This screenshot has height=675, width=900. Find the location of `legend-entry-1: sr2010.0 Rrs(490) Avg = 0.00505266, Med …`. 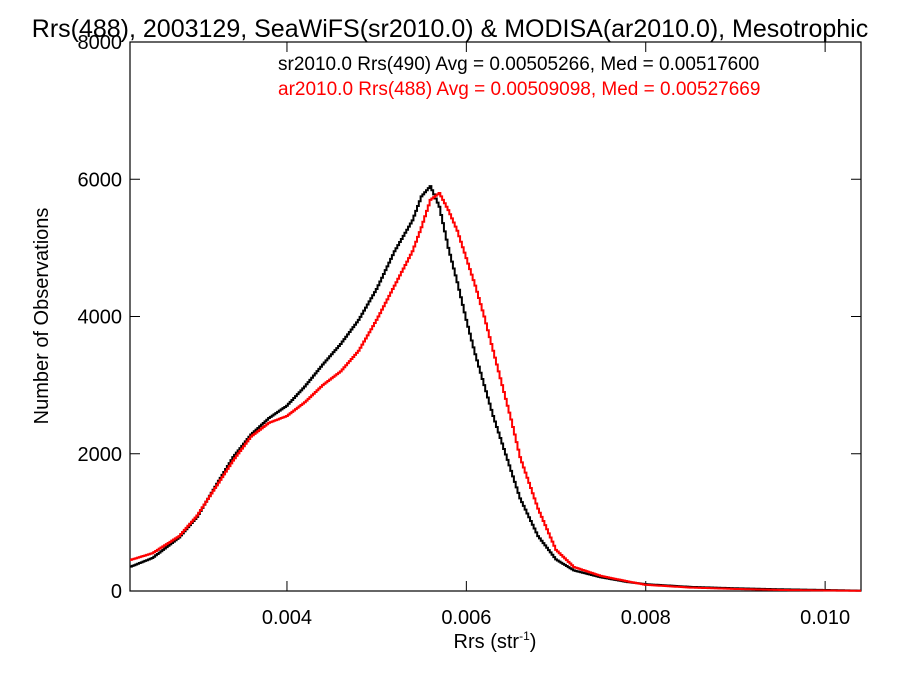

legend-entry-1: sr2010.0 Rrs(490) Avg = 0.00505266, Med … is located at coordinates (518, 64).